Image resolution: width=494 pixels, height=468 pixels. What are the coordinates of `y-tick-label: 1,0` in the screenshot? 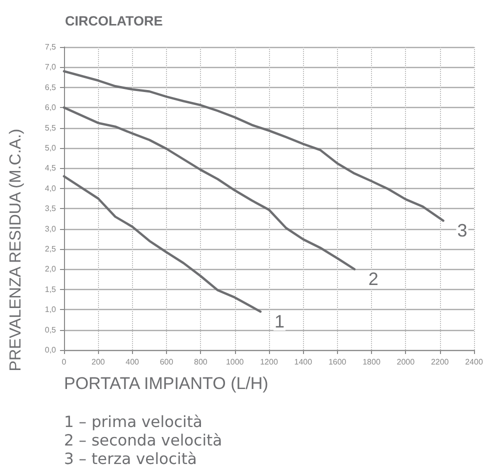 It's located at (50, 309).